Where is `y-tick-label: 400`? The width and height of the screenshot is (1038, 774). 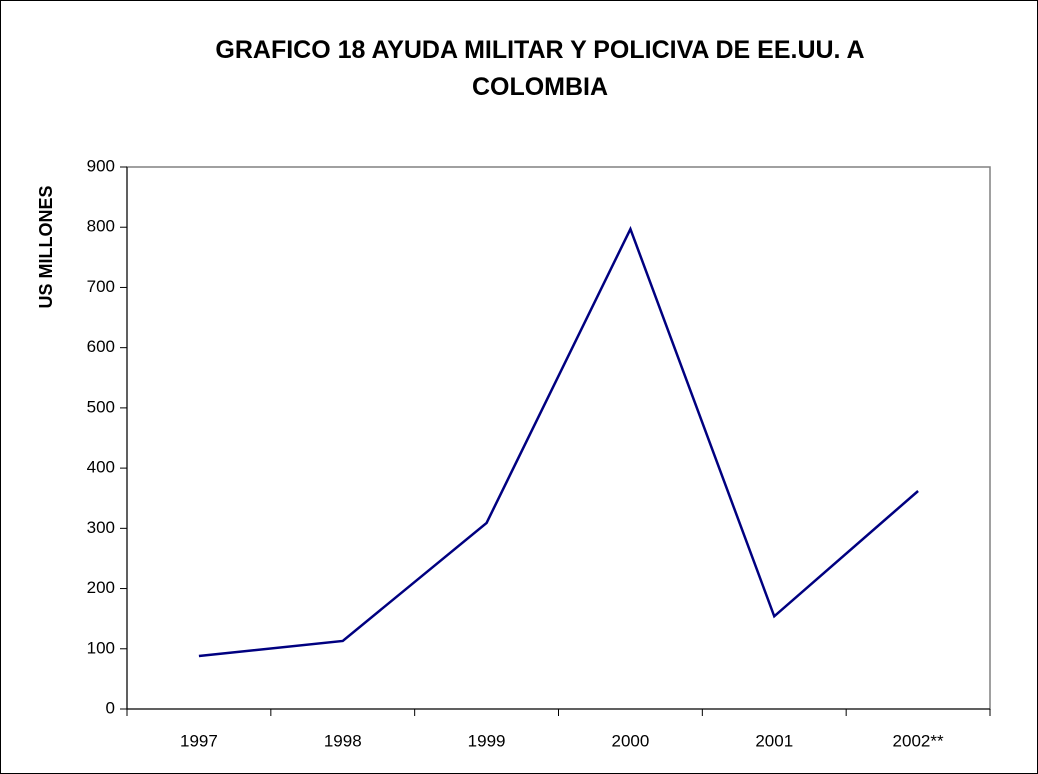 y-tick-label: 400 is located at coordinates (101, 467).